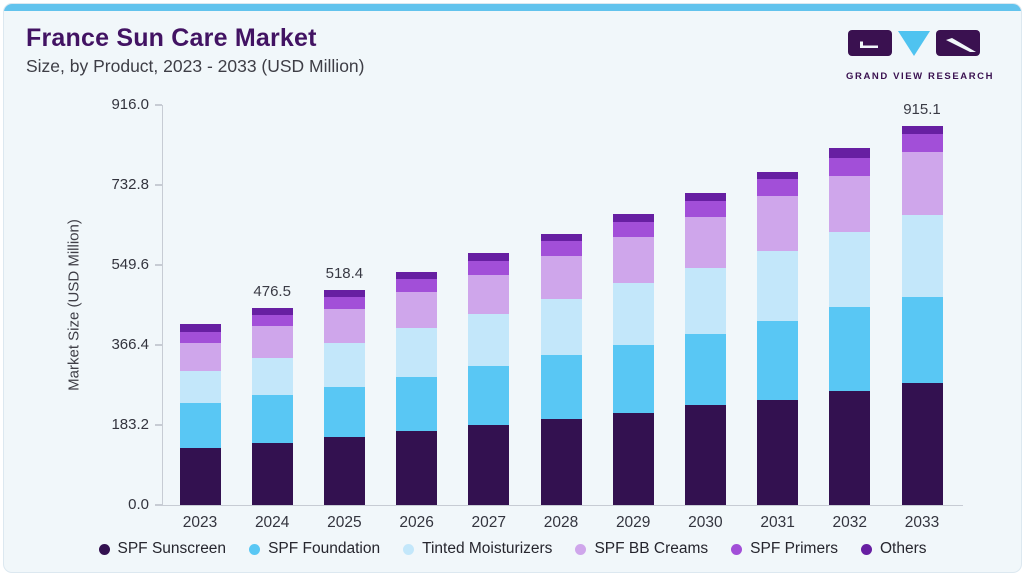 This screenshot has height=576, width=1025. What do you see at coordinates (344, 326) in the screenshot?
I see `bar-segment-2025-spf-bb-creams` at bounding box center [344, 326].